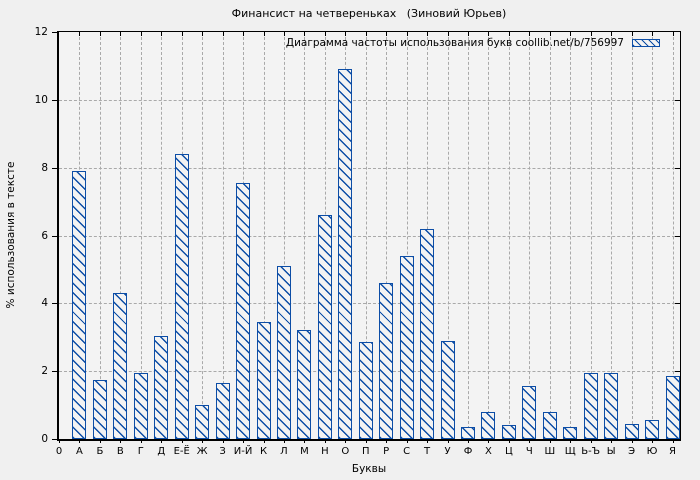 The height and width of the screenshot is (480, 700). Describe the element at coordinates (591, 451) in the screenshot. I see `x-tick-label: Ь-Ъ` at that location.